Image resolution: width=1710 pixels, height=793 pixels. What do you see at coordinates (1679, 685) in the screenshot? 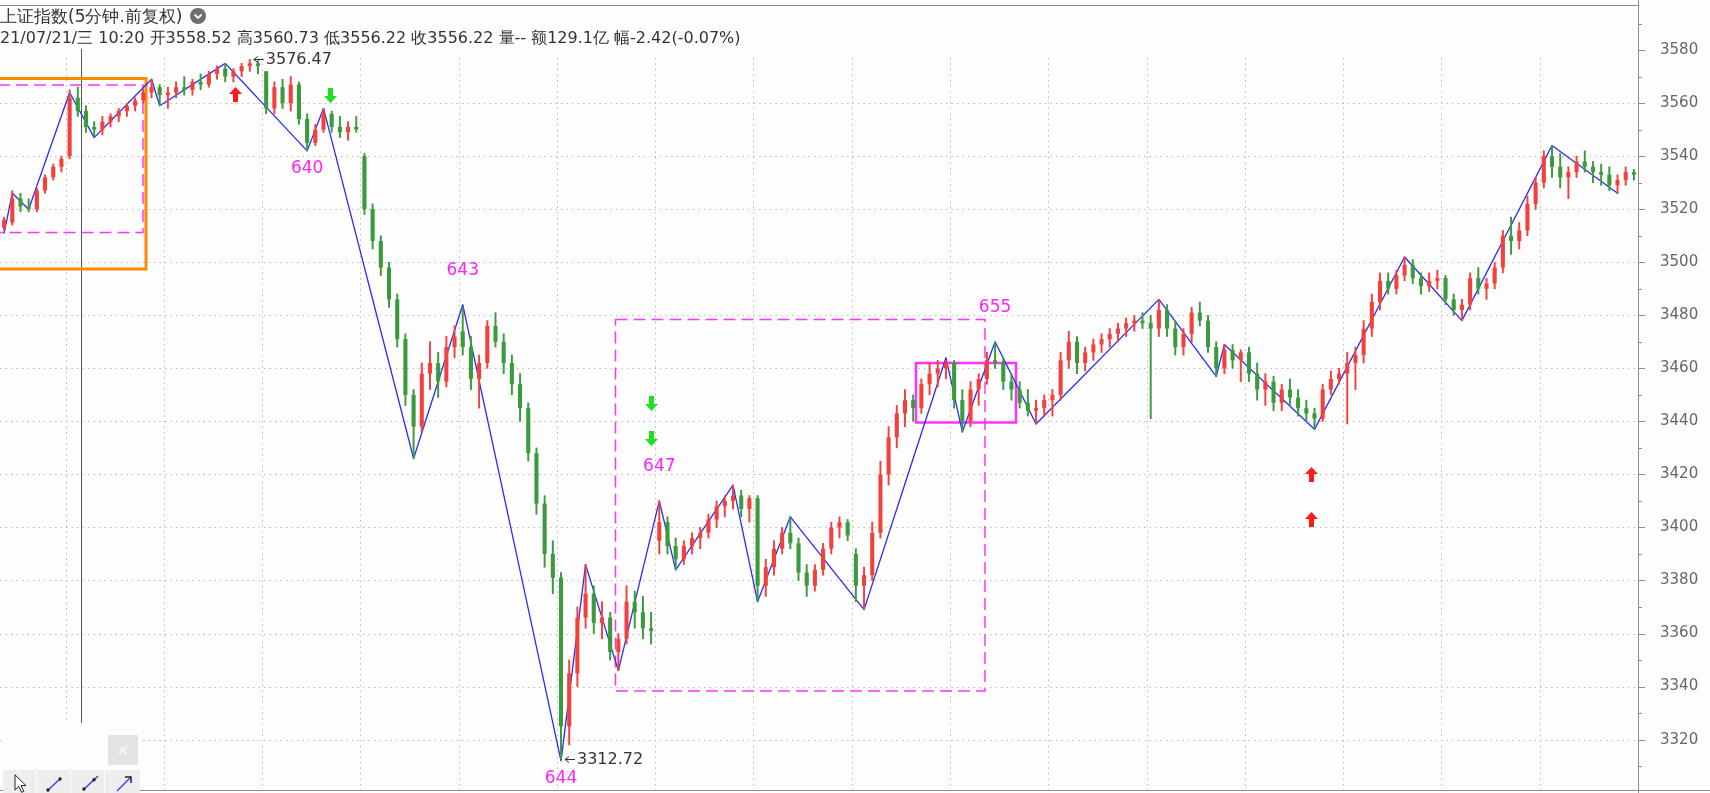
I see `y-tick-label: 3340` at bounding box center [1679, 685].